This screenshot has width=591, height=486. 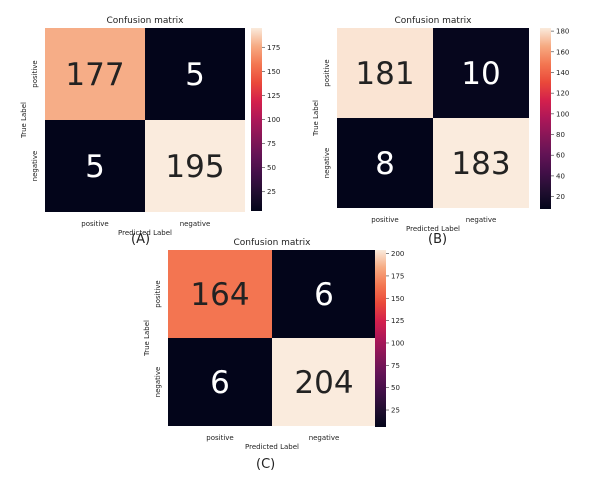 I want to click on panel-a-x-tick-label: negative, so click(x=195, y=224).